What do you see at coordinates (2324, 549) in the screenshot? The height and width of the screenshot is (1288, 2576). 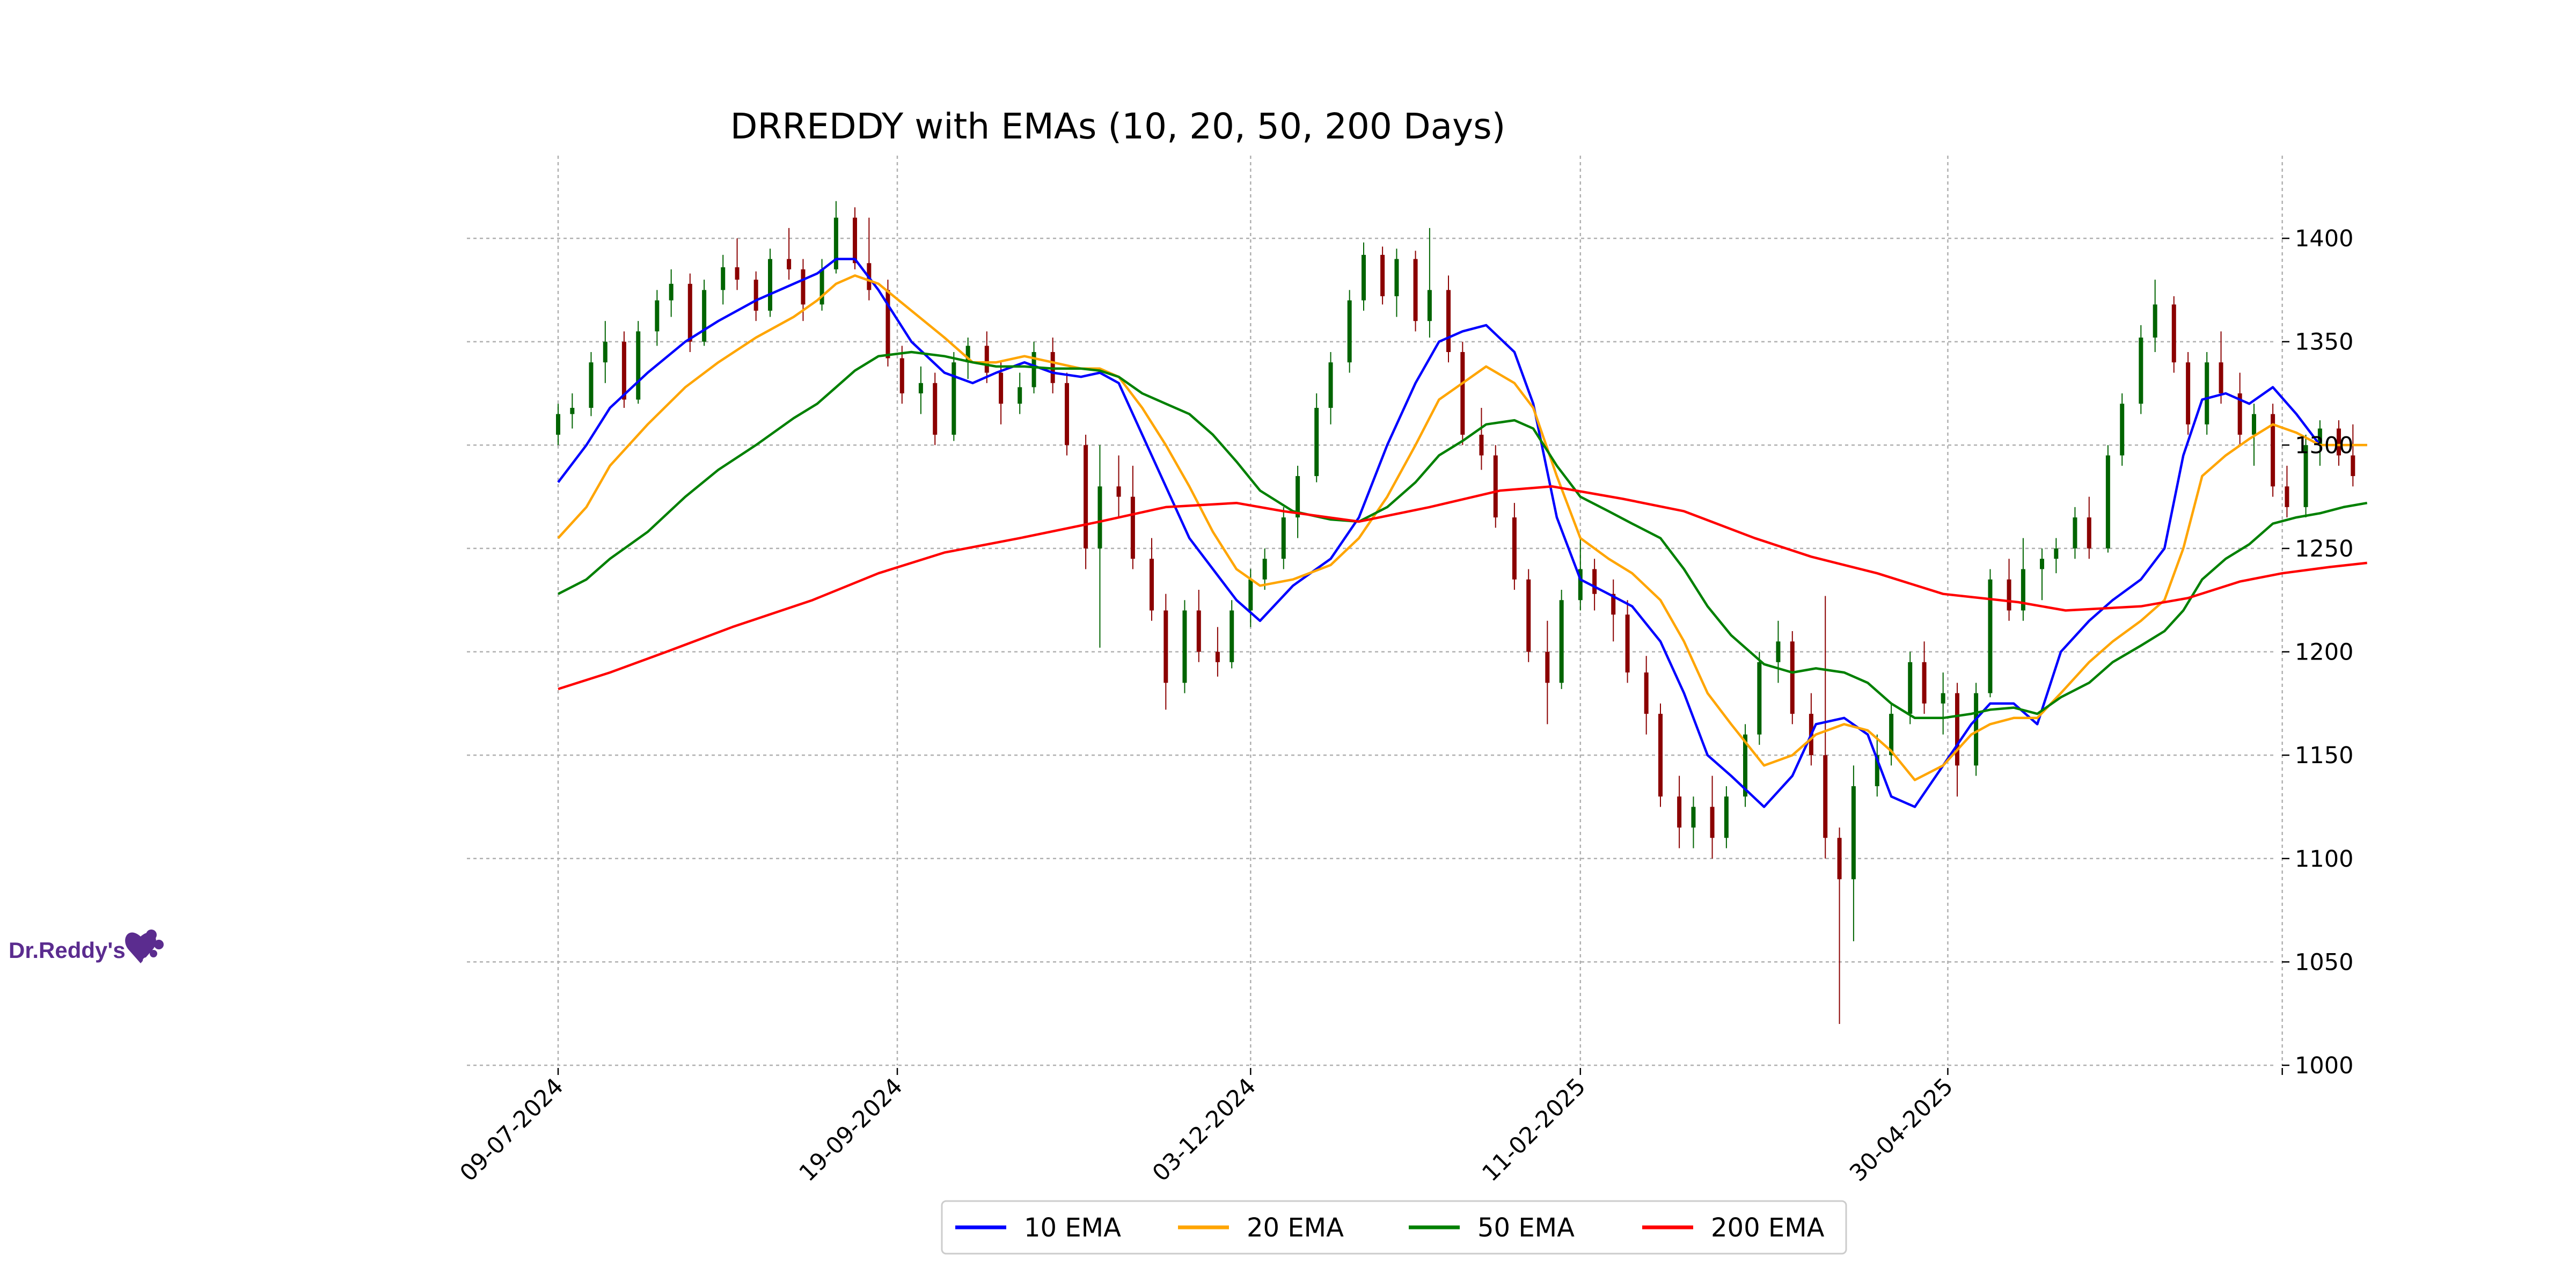 I see `y-tick-label: 1250` at bounding box center [2324, 549].